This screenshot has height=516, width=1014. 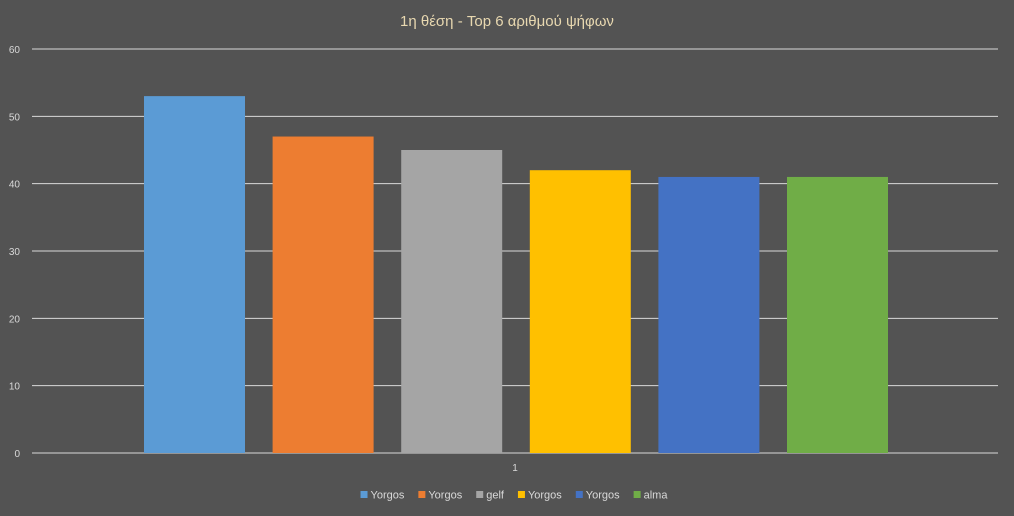 I want to click on y-tick-label: 0, so click(x=17, y=454).